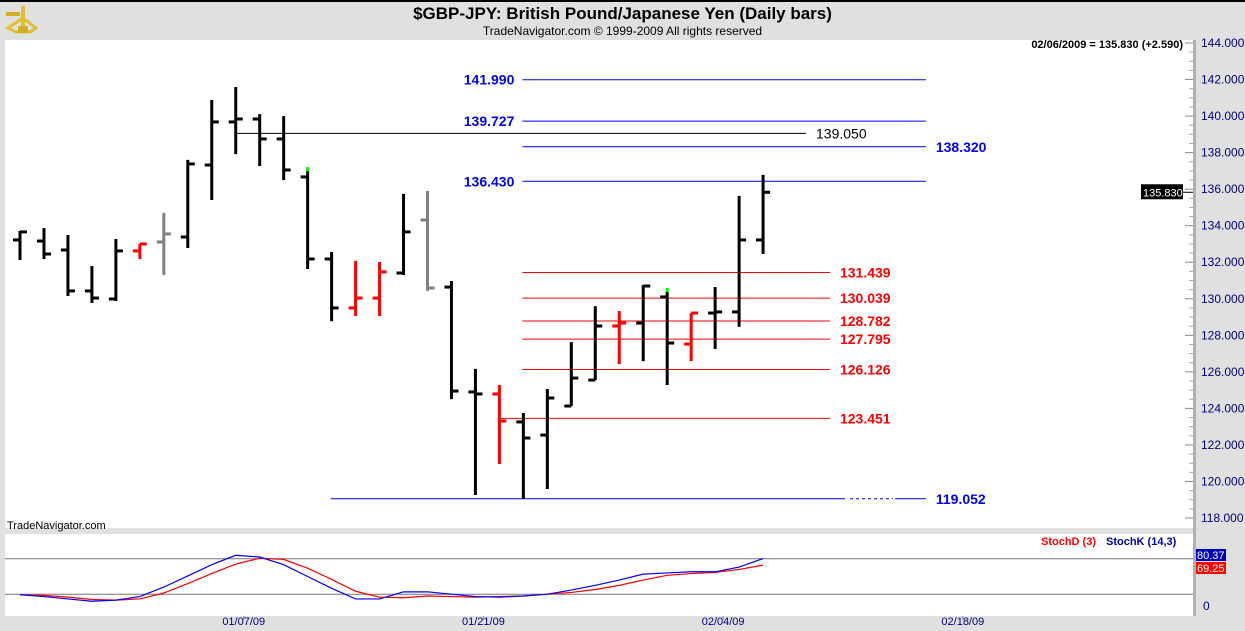  What do you see at coordinates (961, 147) in the screenshot?
I see `fib-level-label: 138.320` at bounding box center [961, 147].